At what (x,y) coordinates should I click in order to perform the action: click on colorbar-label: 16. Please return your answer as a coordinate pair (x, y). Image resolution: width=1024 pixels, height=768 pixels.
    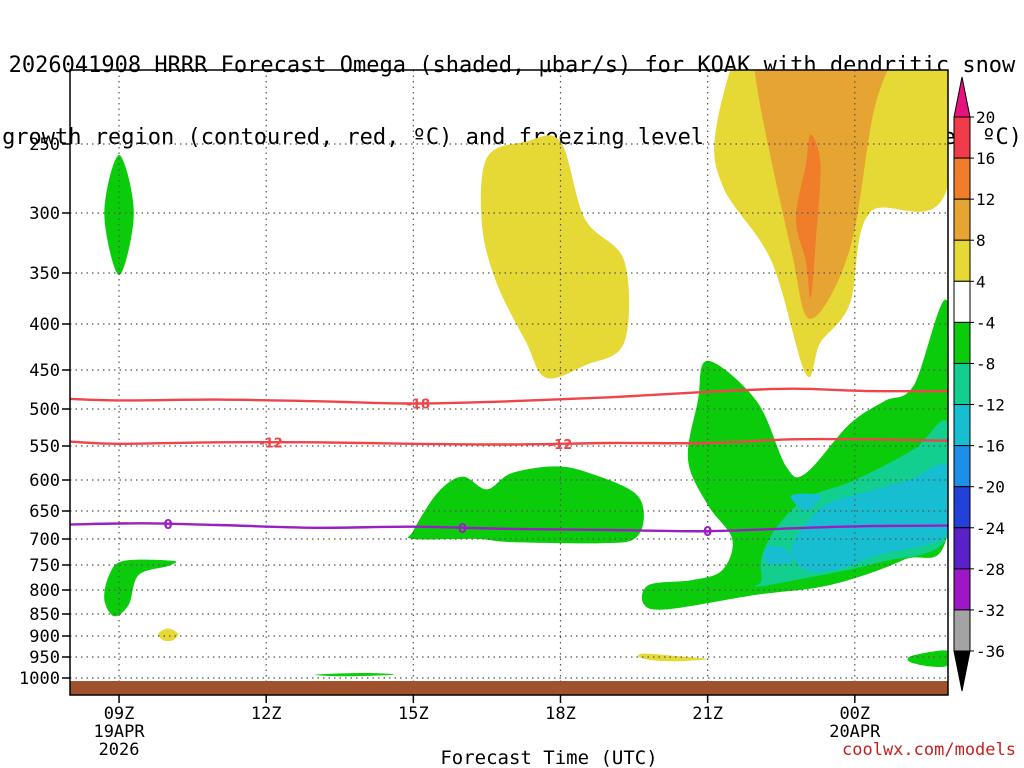
    Looking at the image, I should click on (985, 158).